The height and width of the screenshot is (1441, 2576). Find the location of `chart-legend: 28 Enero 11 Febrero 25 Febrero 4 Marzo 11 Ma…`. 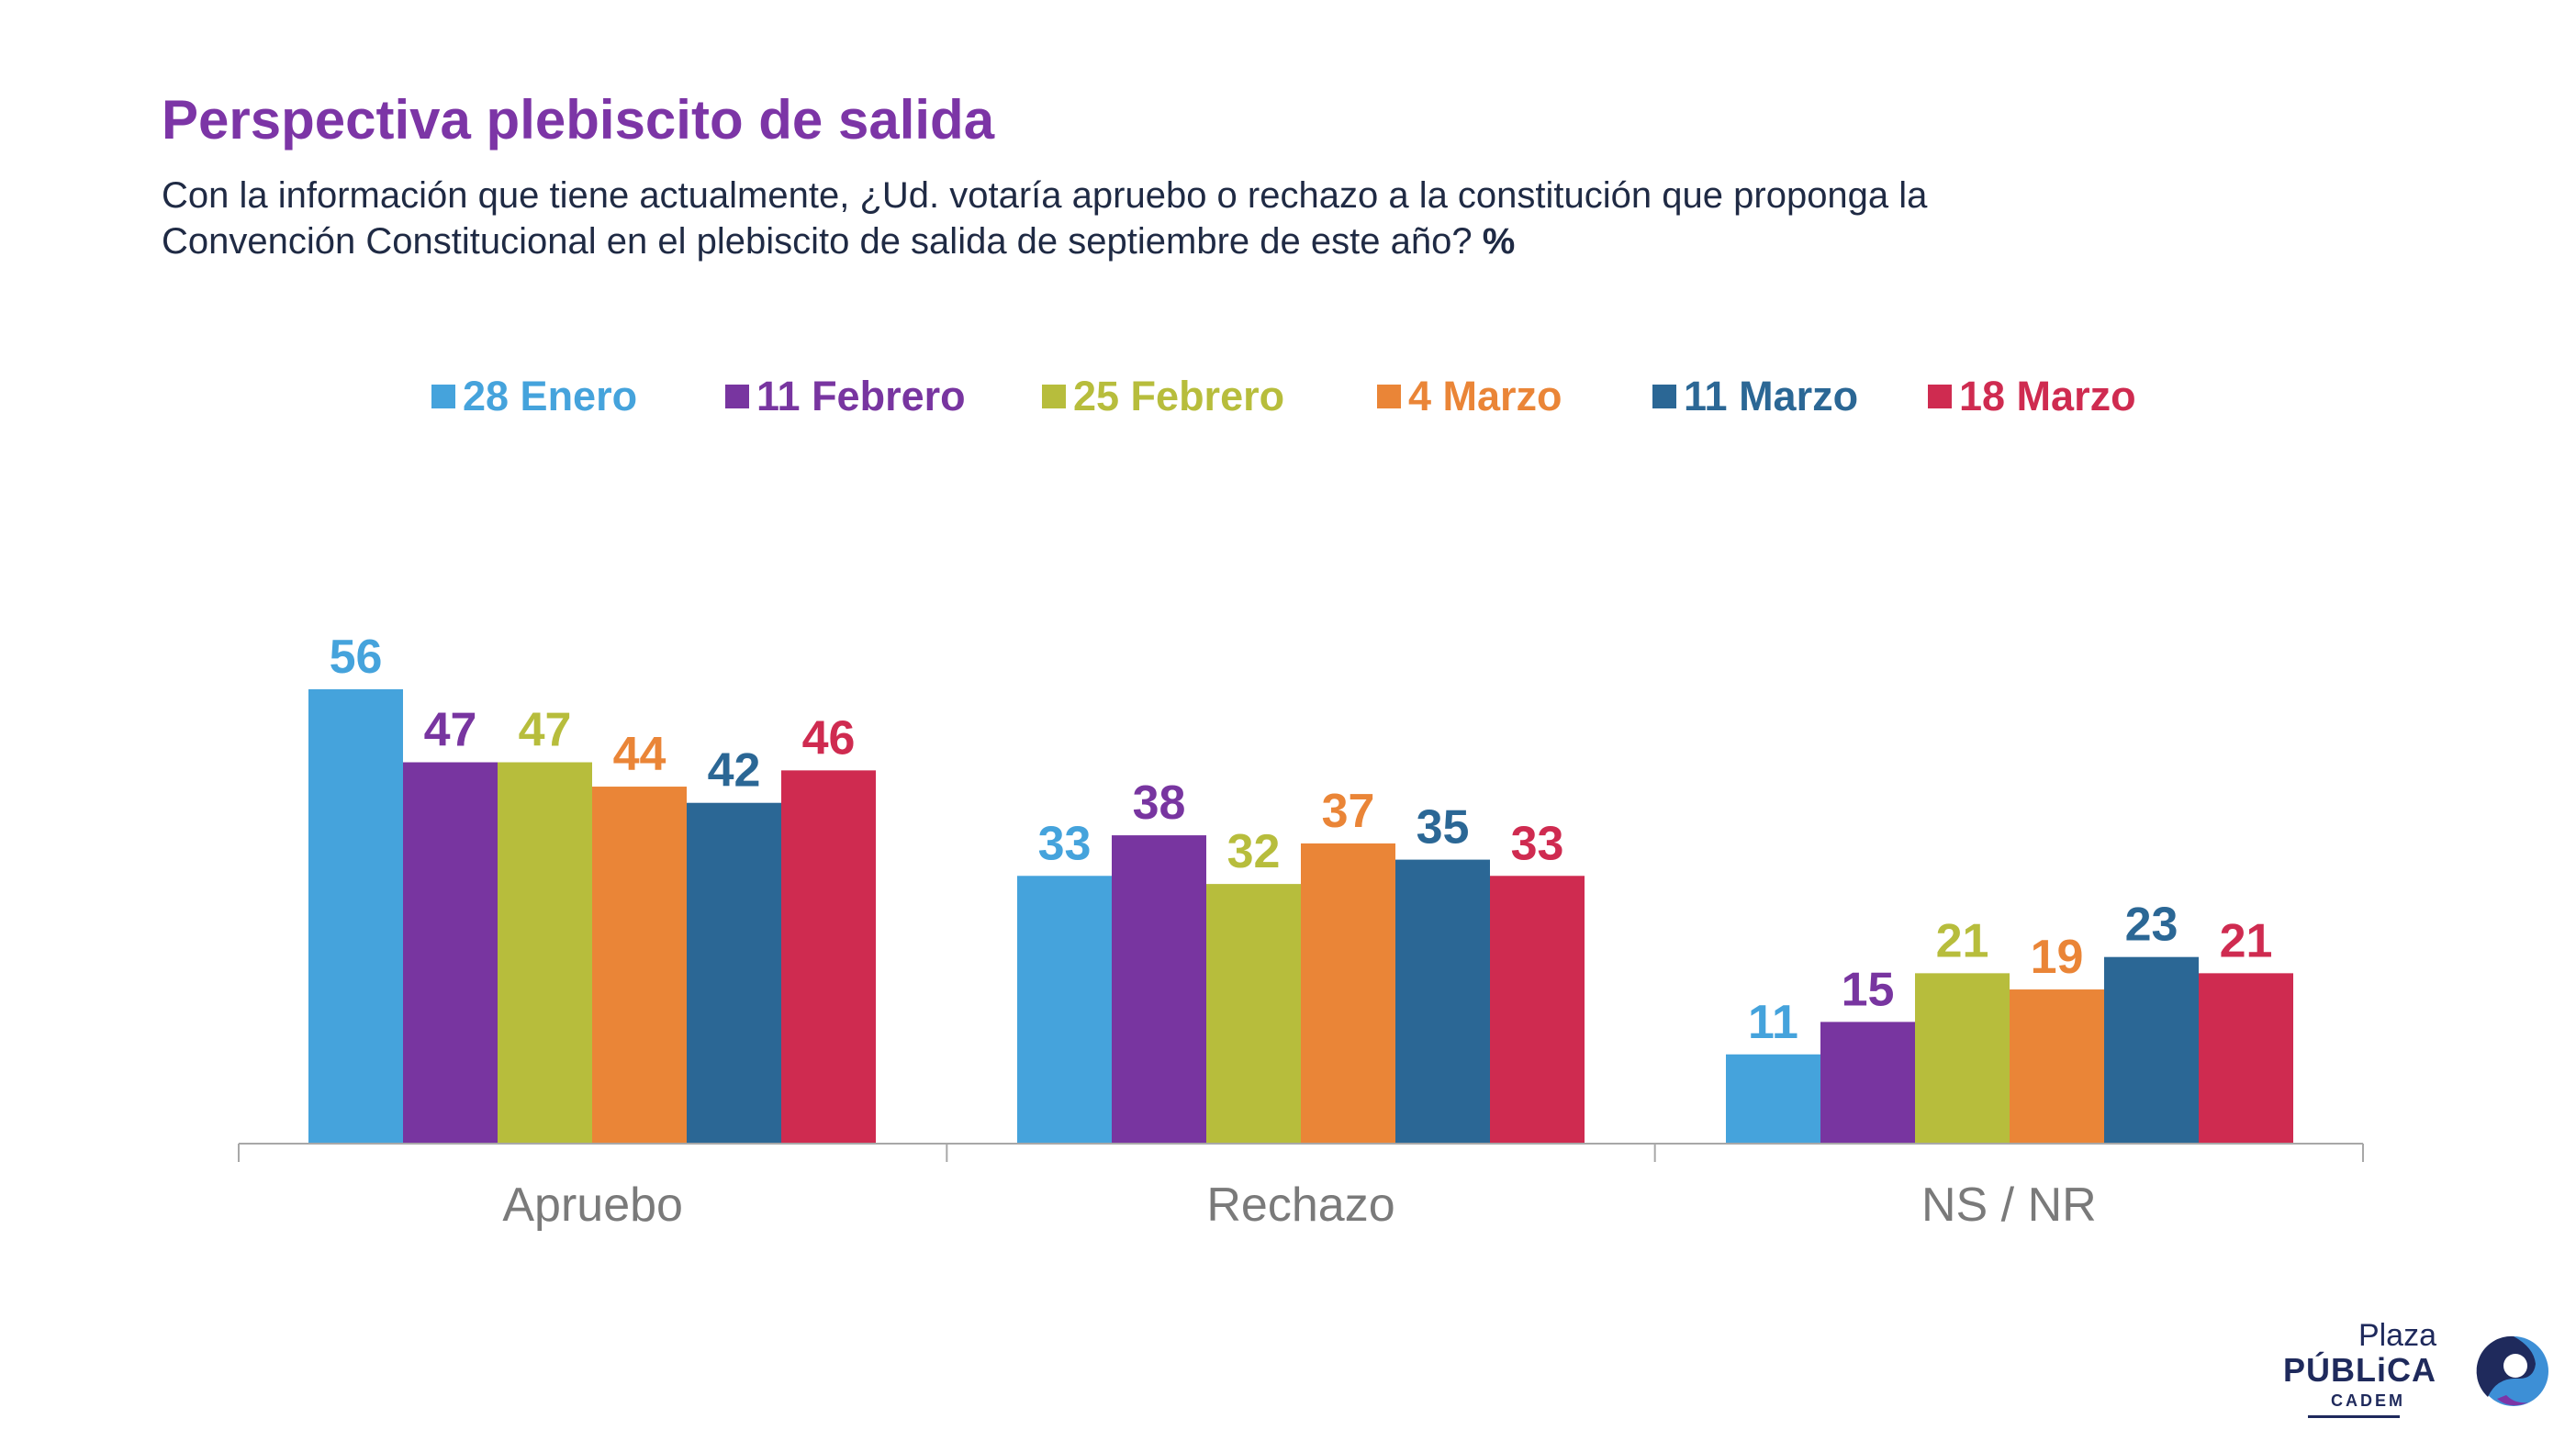

chart-legend: 28 Enero 11 Febrero 25 Febrero 4 Marzo 11 Ma… is located at coordinates (1288, 396).